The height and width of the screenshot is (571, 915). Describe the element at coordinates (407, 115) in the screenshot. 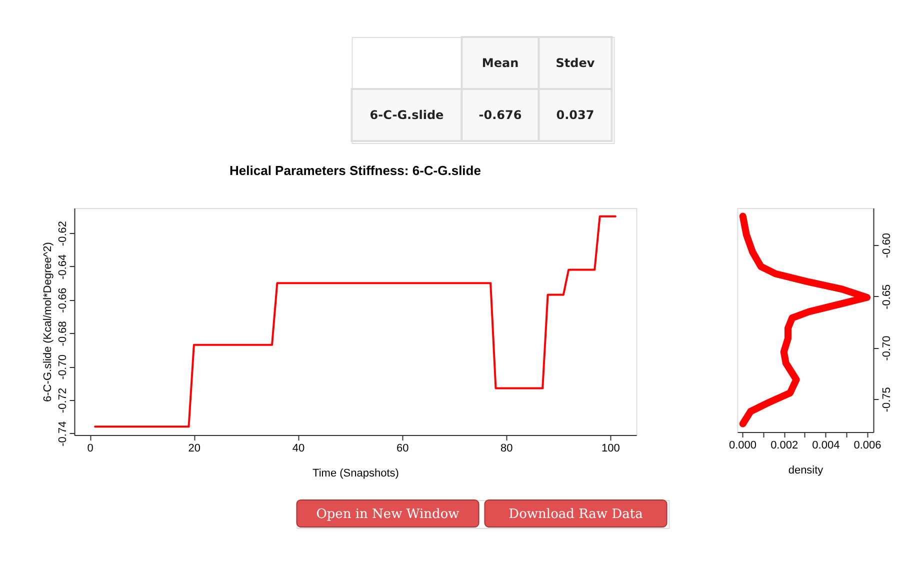

I see `text: 6-C-G.slide` at that location.